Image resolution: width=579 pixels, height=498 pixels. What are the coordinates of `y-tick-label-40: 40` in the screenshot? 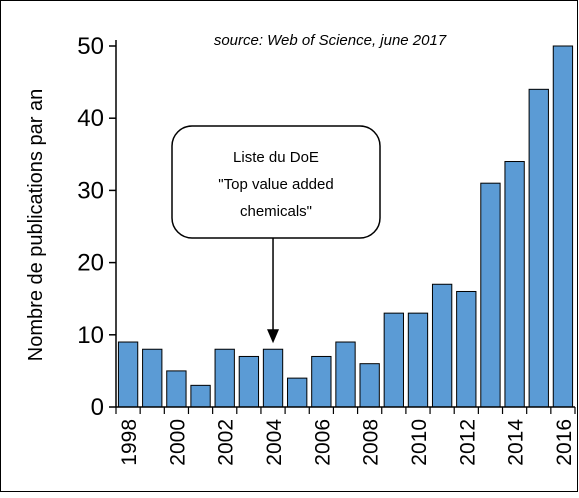 It's located at (90, 118).